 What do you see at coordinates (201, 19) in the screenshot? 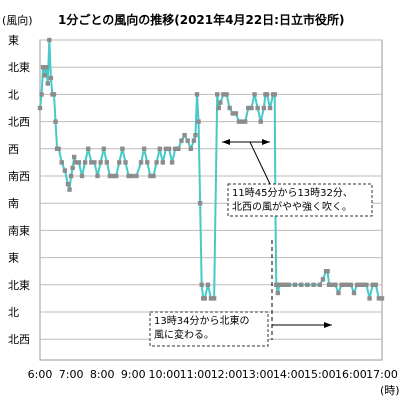
I see `chart-title: 1分ごとの風向の推移(2021年4月22日:日立市役所)` at bounding box center [201, 19].